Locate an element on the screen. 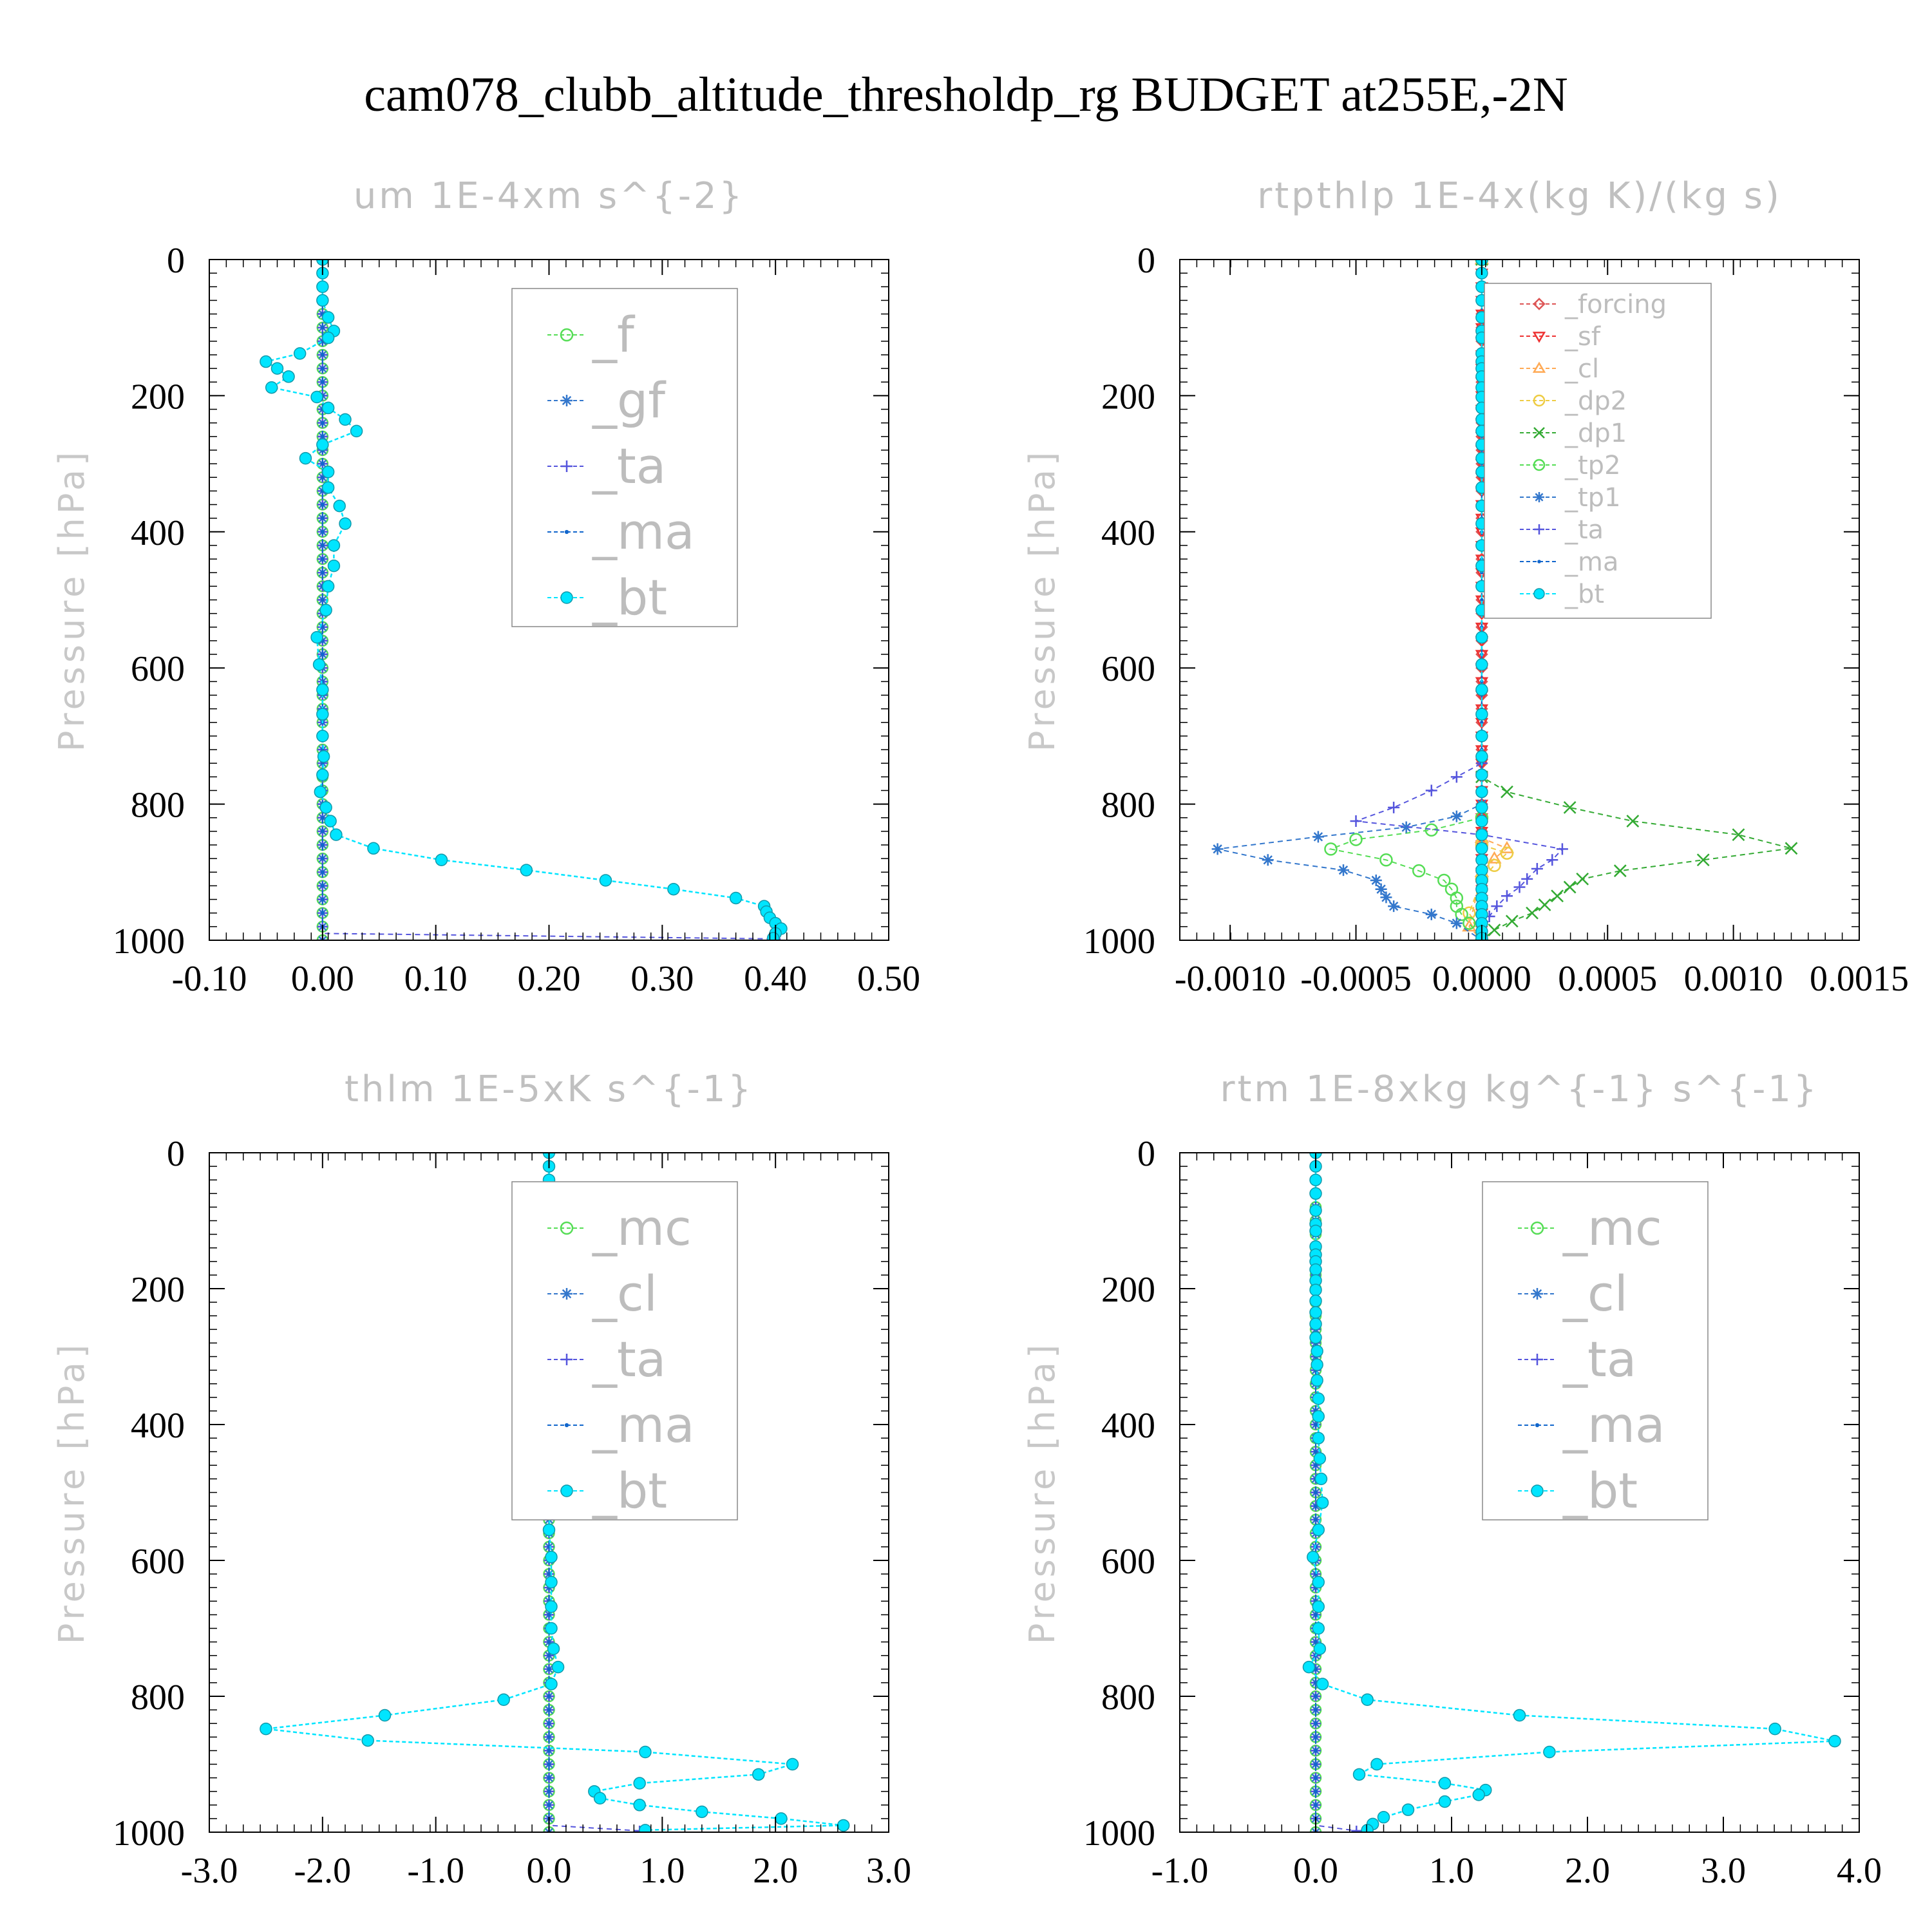 This screenshot has height=1932, width=1932. x-tick-label: 0.40 is located at coordinates (776, 979).